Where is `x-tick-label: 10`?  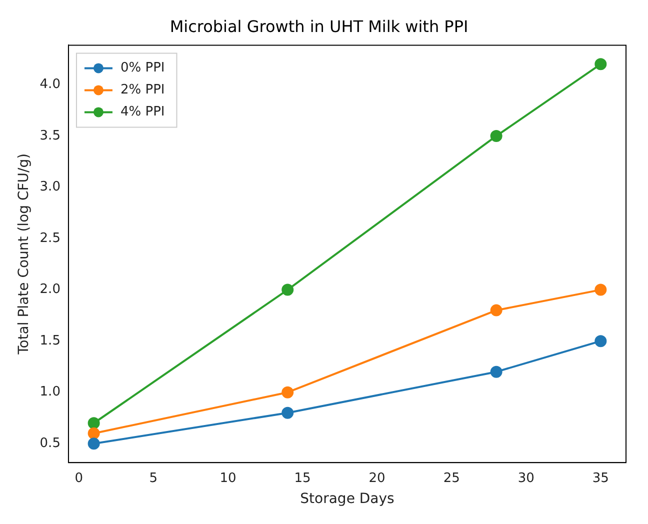 x-tick-label: 10 is located at coordinates (228, 478).